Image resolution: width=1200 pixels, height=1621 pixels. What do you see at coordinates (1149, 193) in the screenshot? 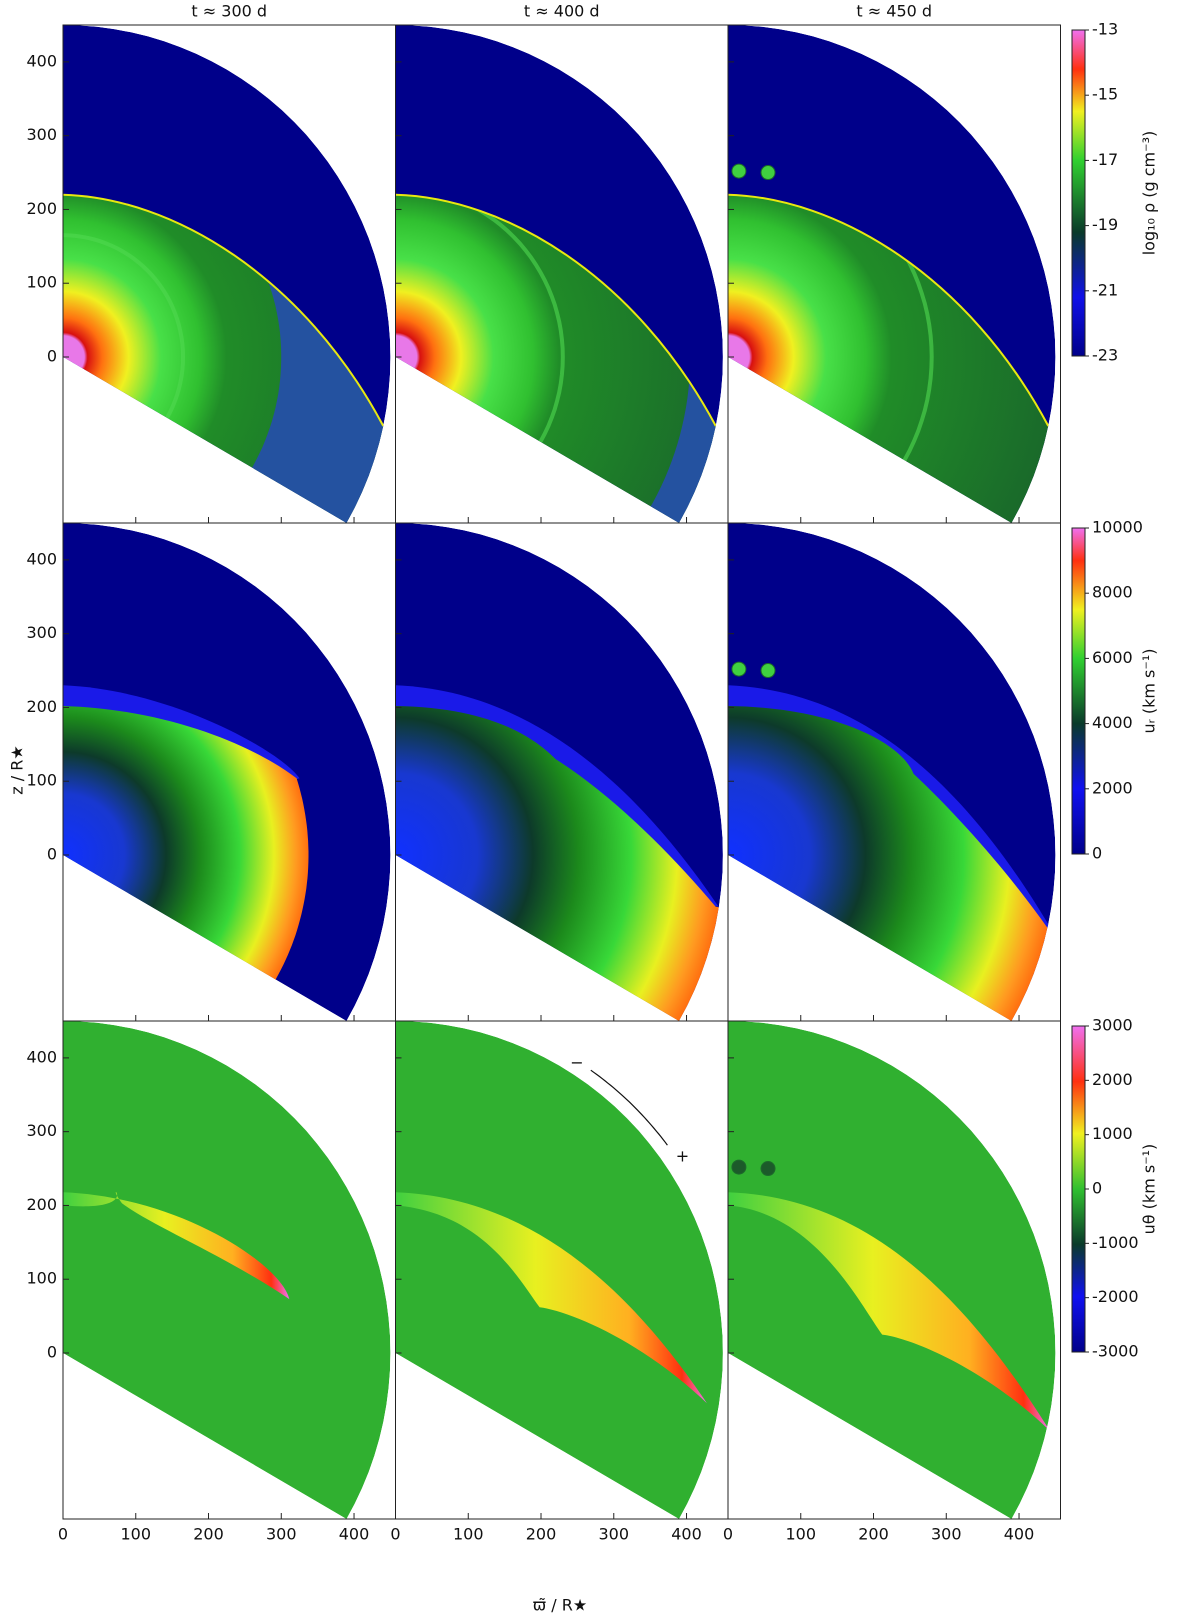
I see `colorbar-label: log₁₀ ρ (g cm⁻³)` at bounding box center [1149, 193].